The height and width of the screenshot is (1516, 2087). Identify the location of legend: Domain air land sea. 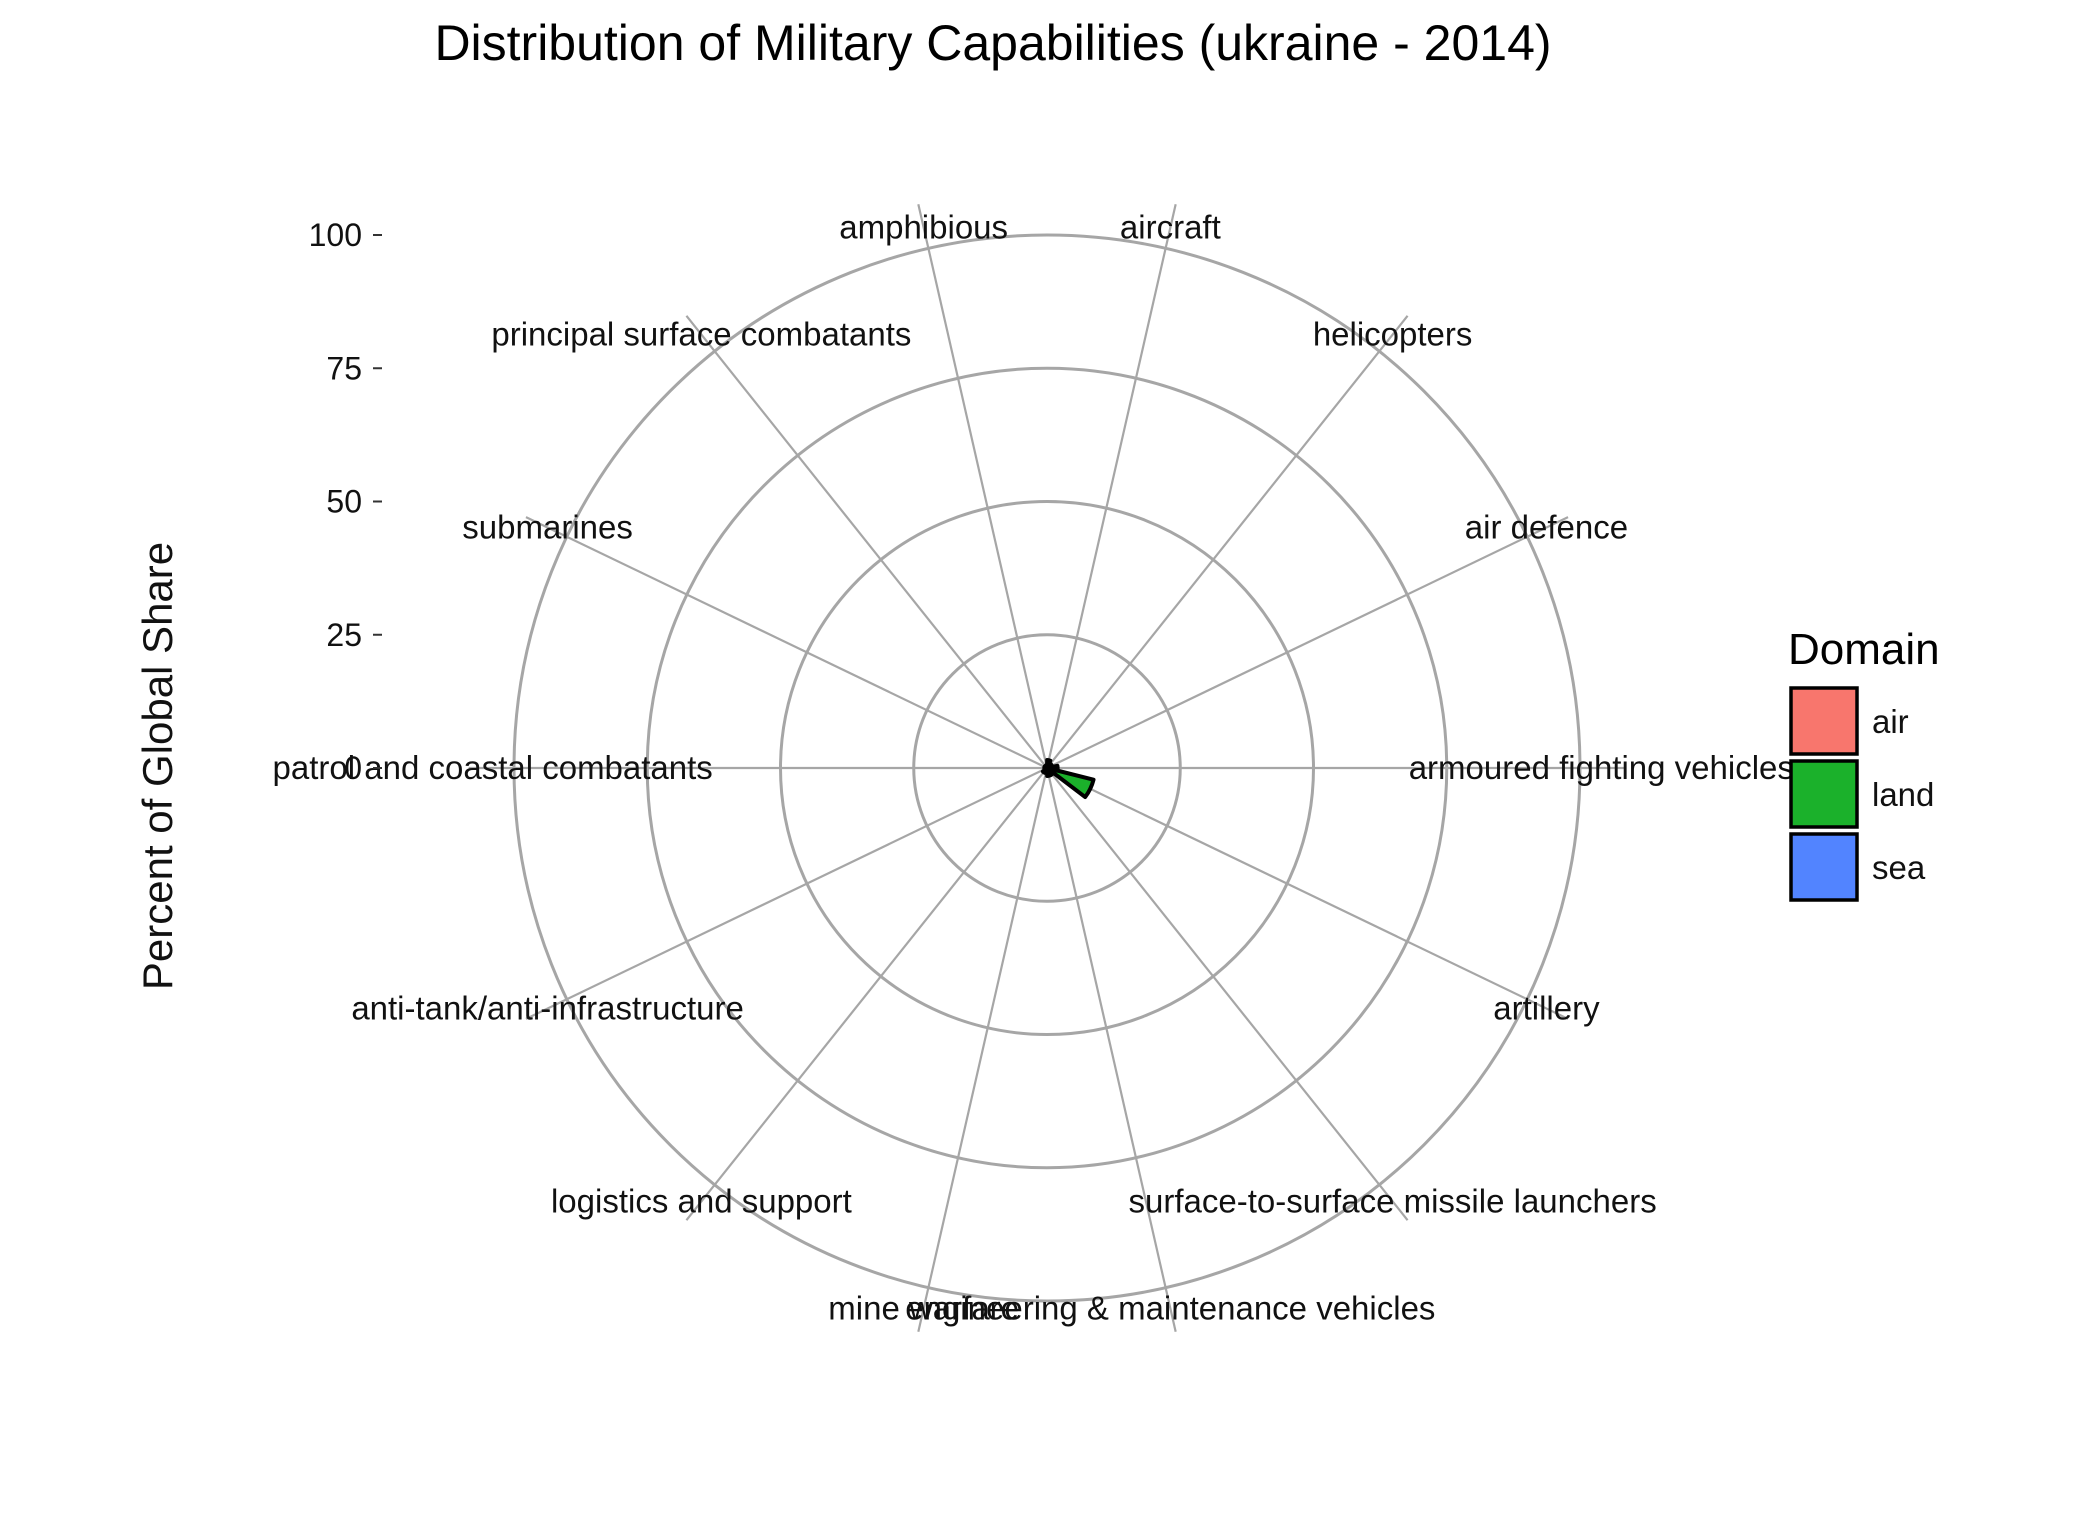
(1864, 763).